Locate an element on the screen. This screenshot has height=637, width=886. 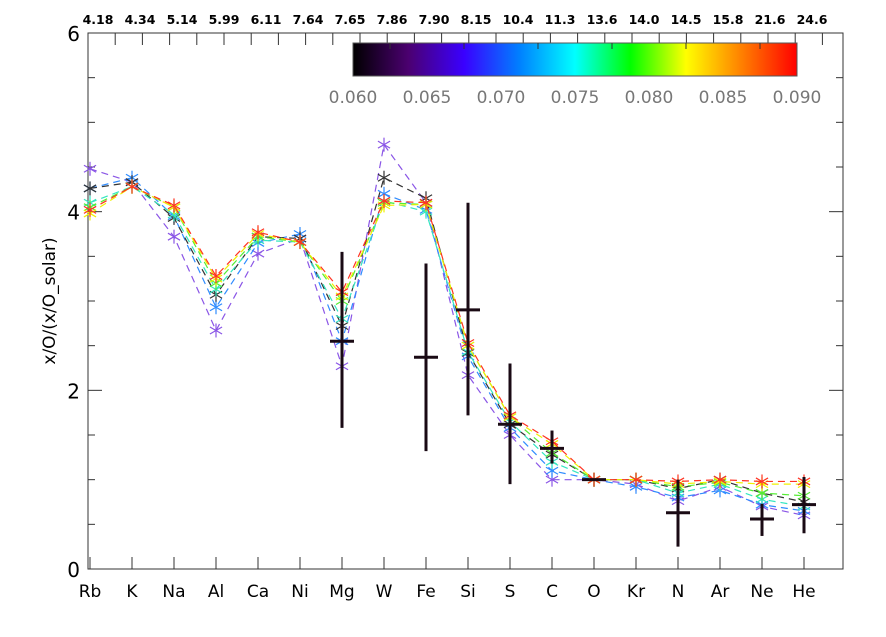
colorbar-tick-label: 0.065 is located at coordinates (427, 98).